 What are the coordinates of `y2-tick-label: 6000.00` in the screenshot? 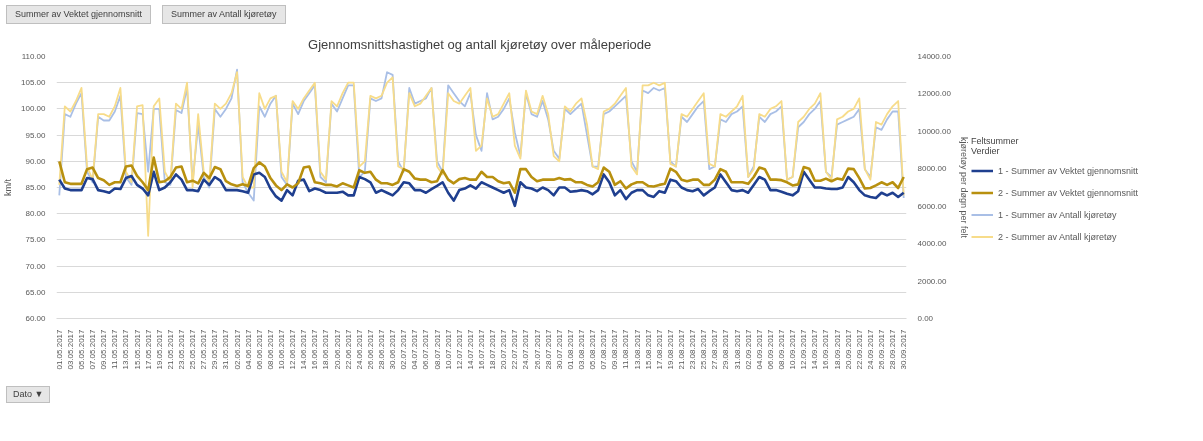 It's located at (932, 206).